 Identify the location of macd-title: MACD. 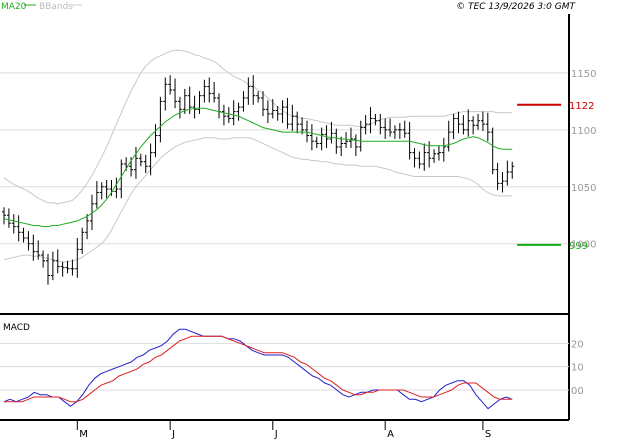
(16, 328).